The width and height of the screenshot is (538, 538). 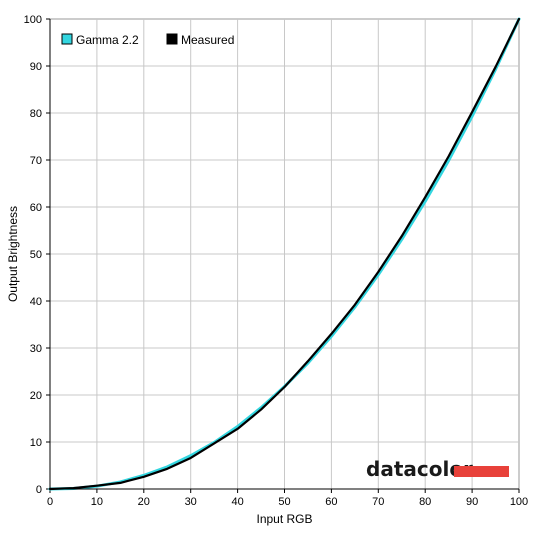 What do you see at coordinates (36, 443) in the screenshot?
I see `y-tick-label: 10` at bounding box center [36, 443].